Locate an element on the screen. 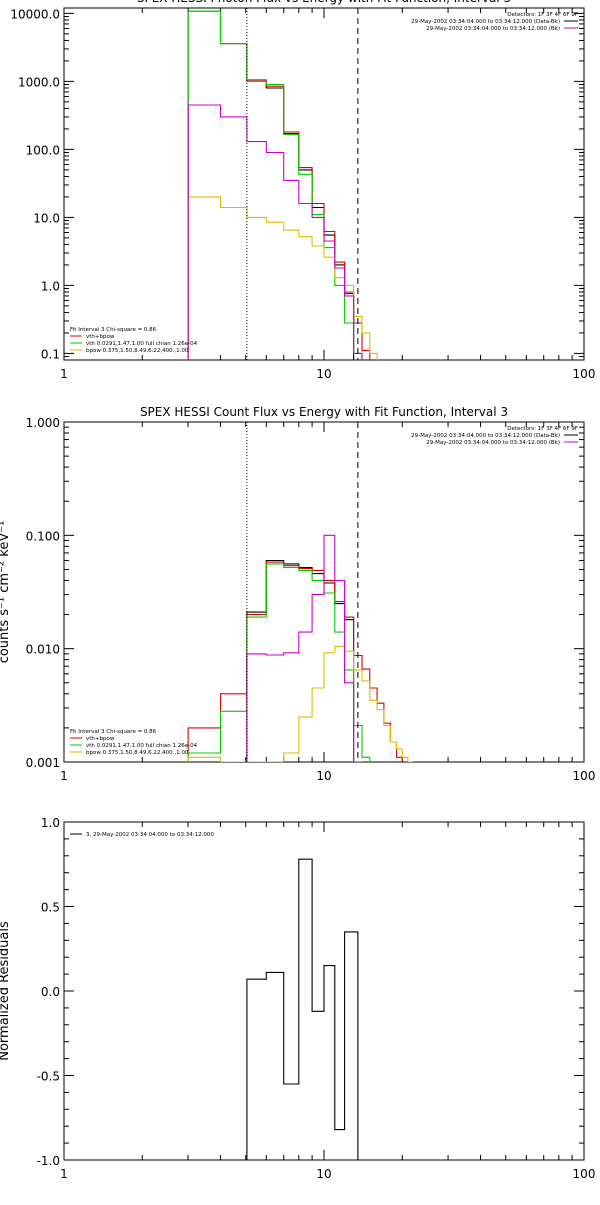 This screenshot has width=600, height=1205. count-legend-entry: vth 0.0291,1.47,1.00 full chian 1.26e-04 is located at coordinates (142, 746).